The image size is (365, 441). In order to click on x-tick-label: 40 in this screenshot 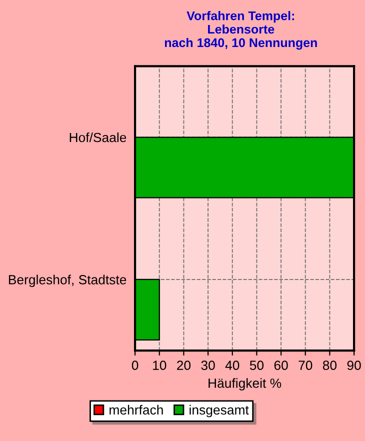, I will do `click(232, 365)`.